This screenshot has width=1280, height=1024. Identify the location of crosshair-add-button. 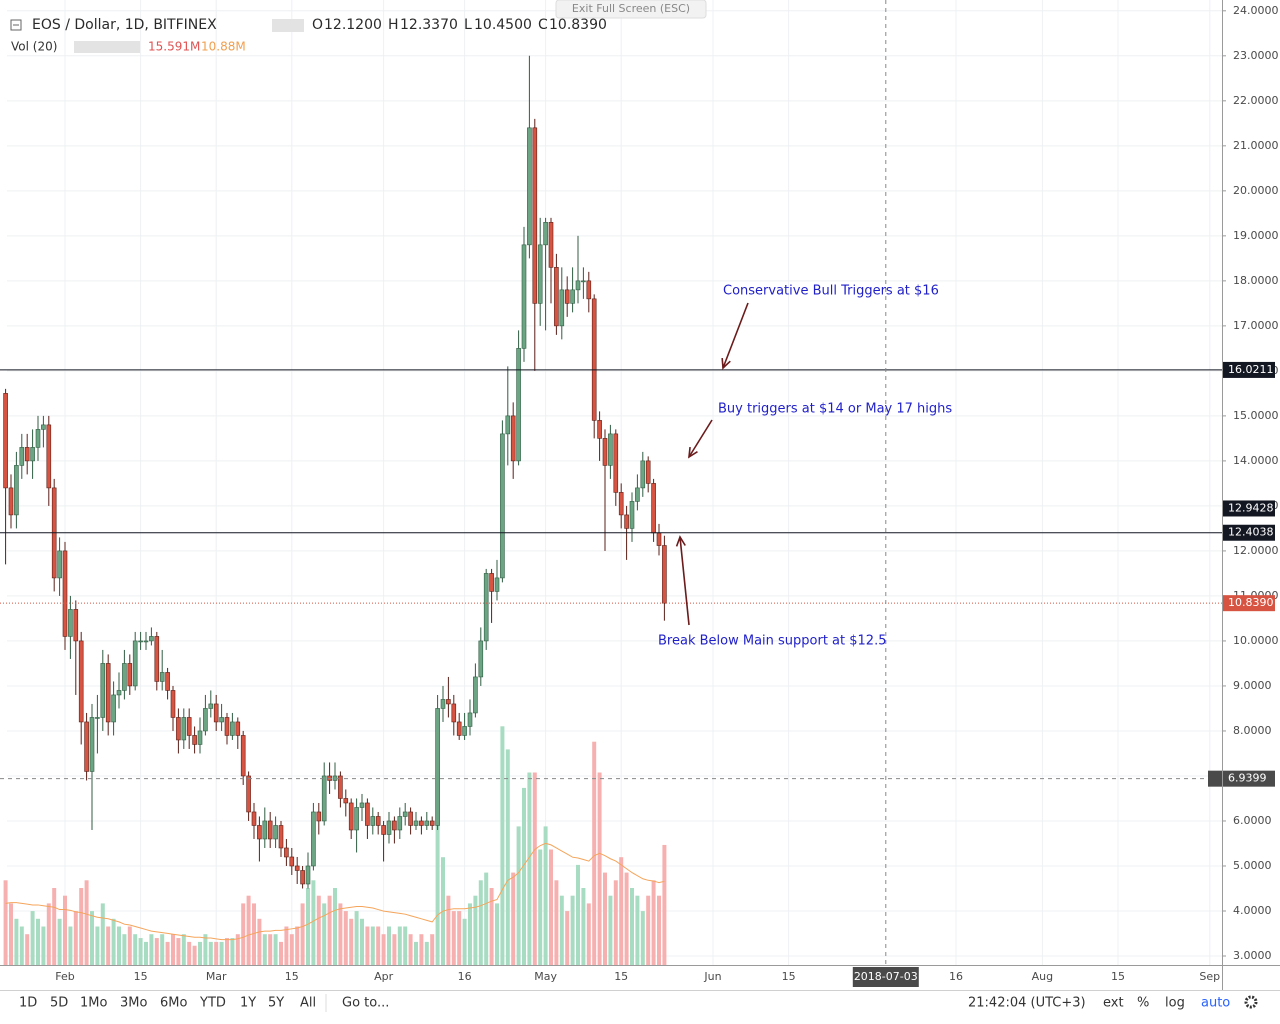
(1215, 778).